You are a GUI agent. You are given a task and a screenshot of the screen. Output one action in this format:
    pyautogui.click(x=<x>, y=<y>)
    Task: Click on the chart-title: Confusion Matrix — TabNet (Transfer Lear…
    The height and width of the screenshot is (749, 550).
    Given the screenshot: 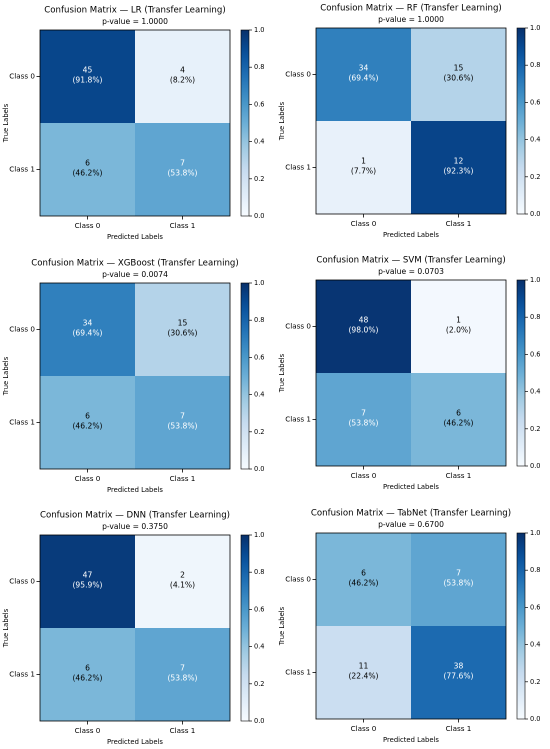 What is the action you would take?
    pyautogui.click(x=411, y=514)
    